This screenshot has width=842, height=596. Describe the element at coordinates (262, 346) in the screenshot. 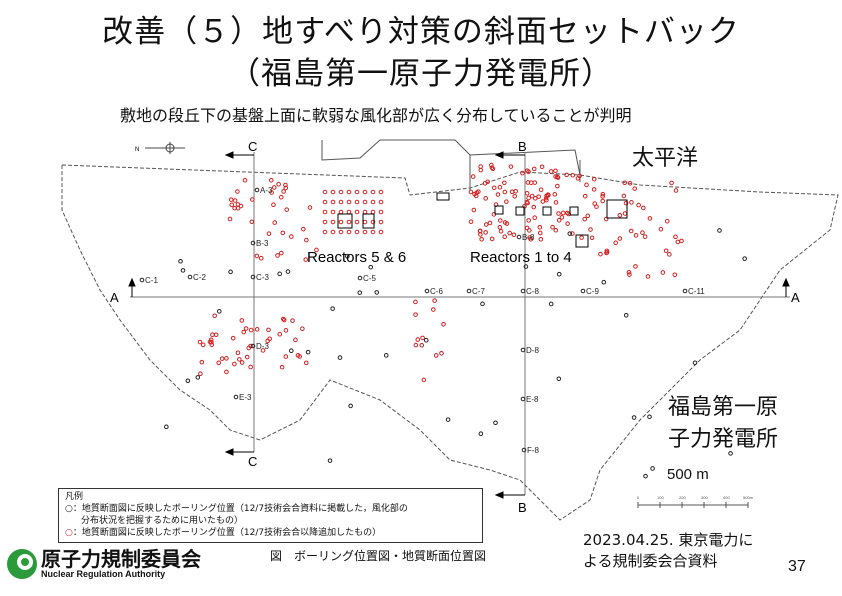

I see `boring-label: D-3` at that location.